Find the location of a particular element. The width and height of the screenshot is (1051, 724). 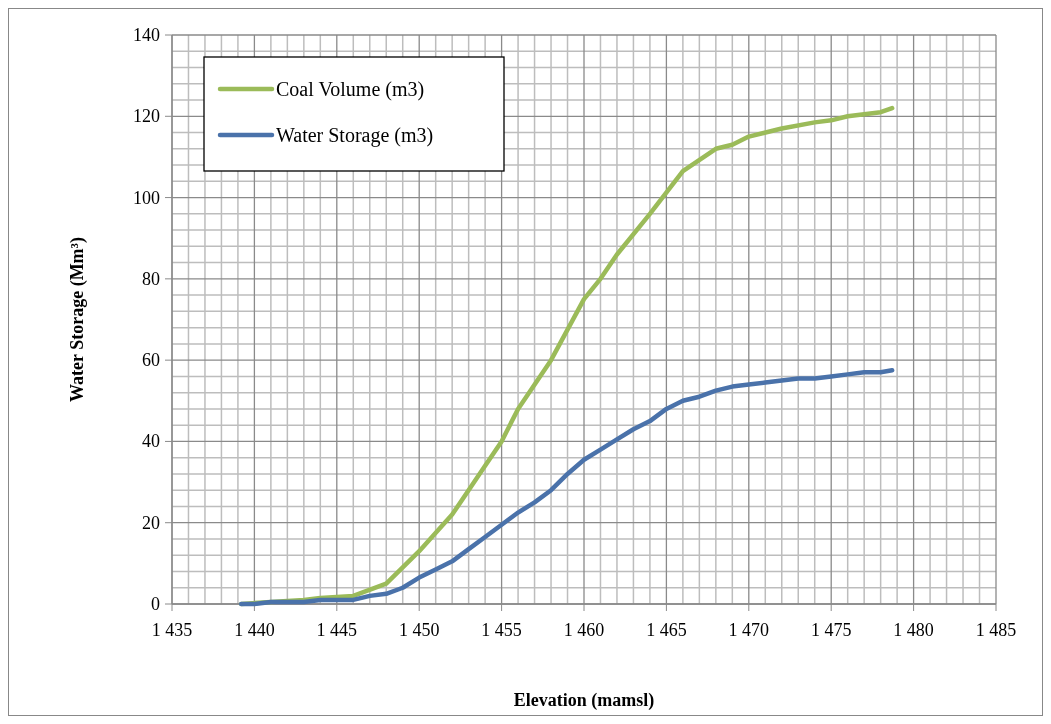

y-tick-label: 100 is located at coordinates (146, 197).